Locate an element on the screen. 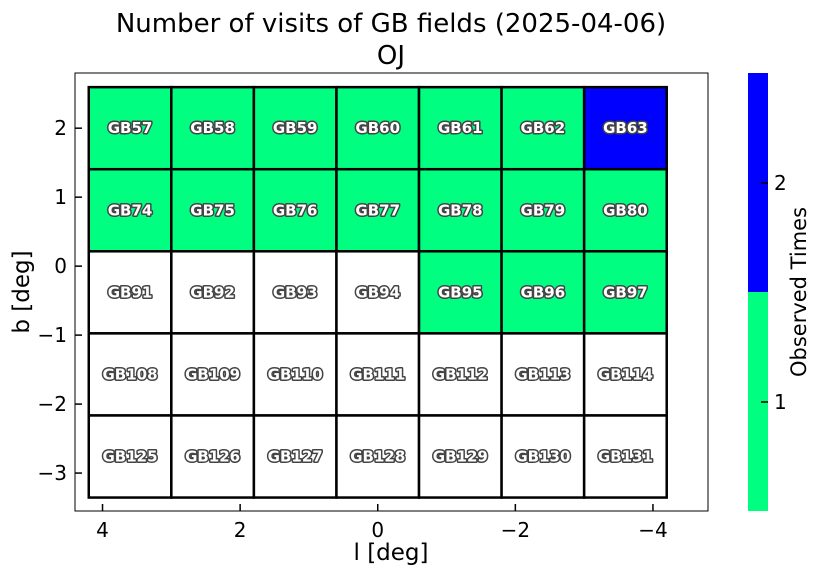  field-label-gb131: GB131 is located at coordinates (625, 457).